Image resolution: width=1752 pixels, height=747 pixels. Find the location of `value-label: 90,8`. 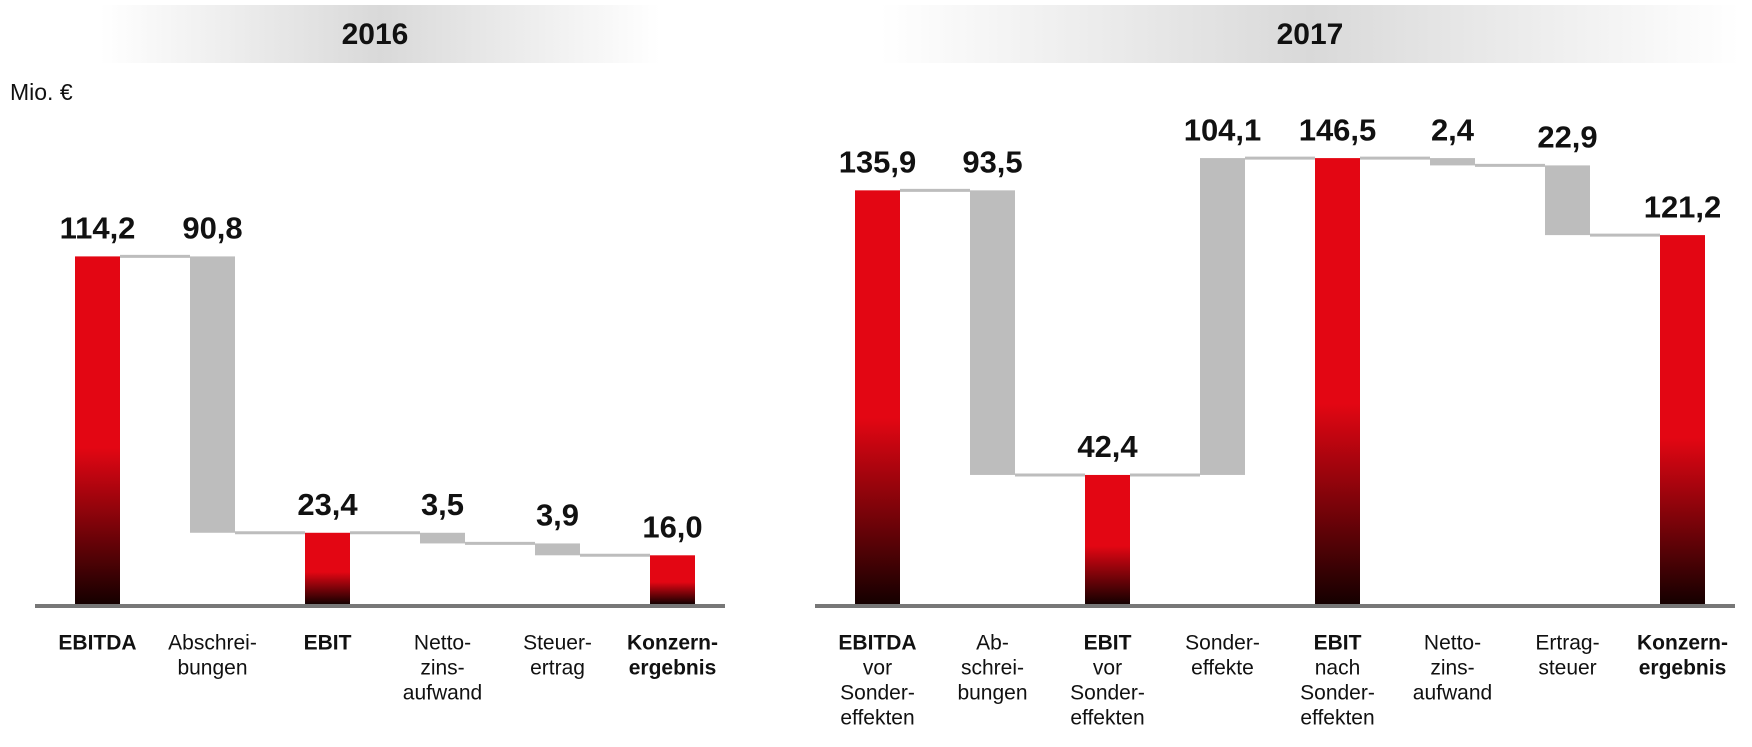

value-label: 90,8 is located at coordinates (212, 228).